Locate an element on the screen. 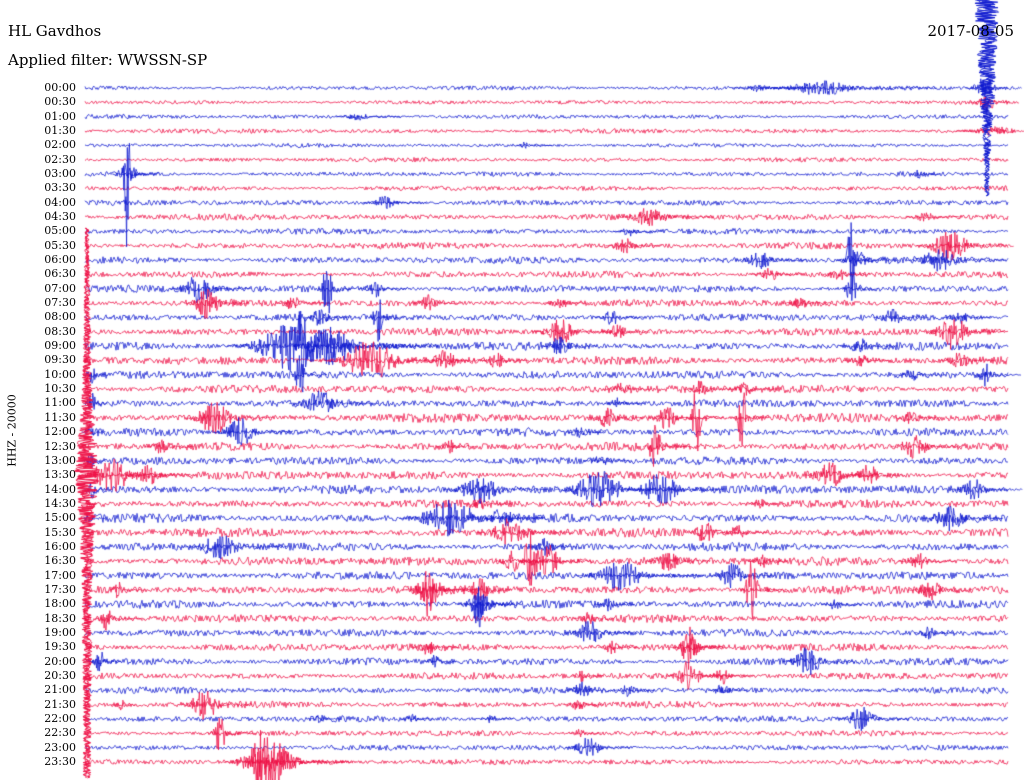 The height and width of the screenshot is (780, 1024). time-label: 04:30 is located at coordinates (60, 217).